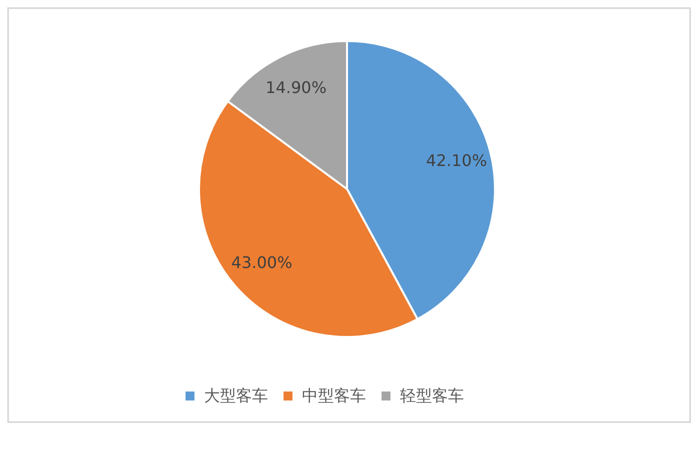  I want to click on data-label: 42.10%, so click(457, 160).